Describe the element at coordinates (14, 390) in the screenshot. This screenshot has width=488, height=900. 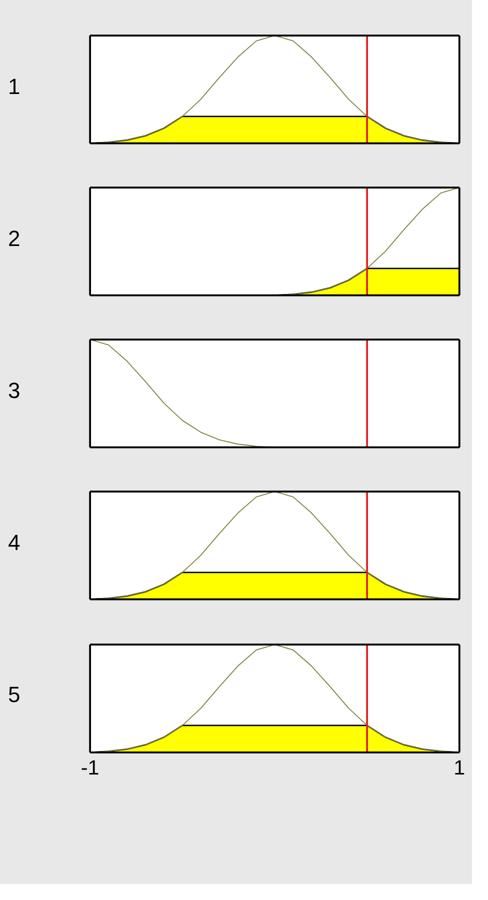
I see `y-axis-title: 3` at that location.